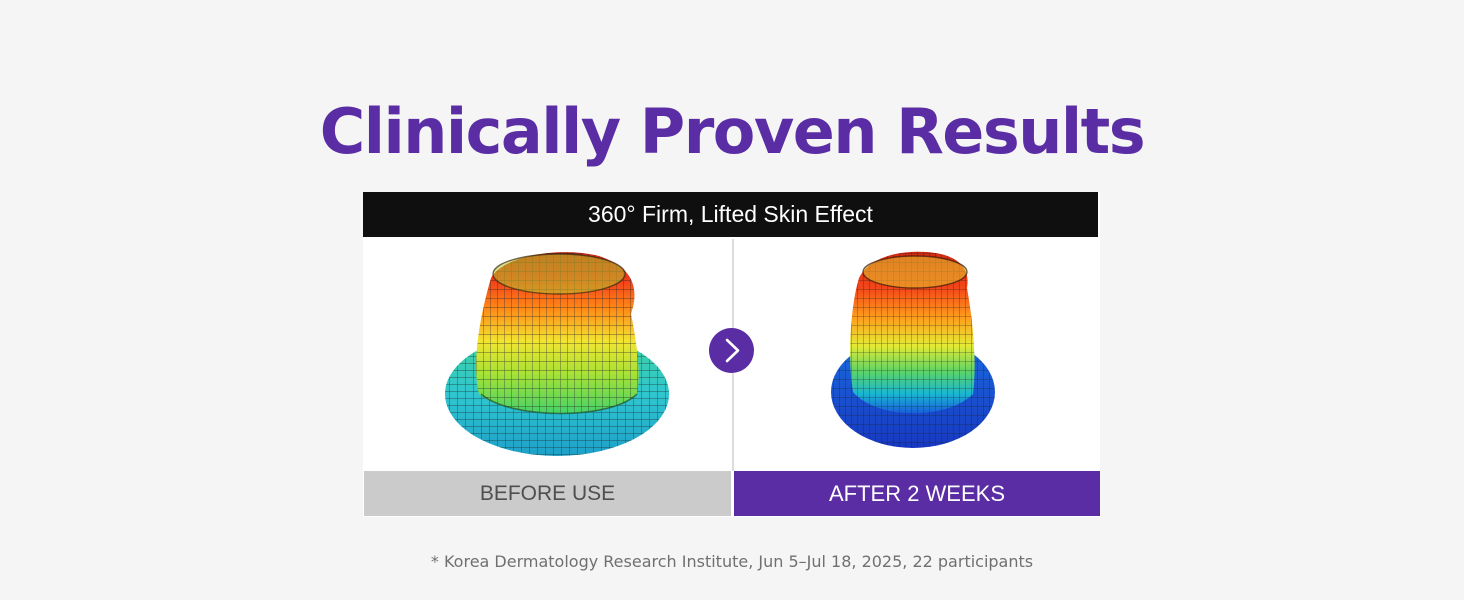 This screenshot has width=1464, height=600. I want to click on next-arrow-button, so click(731, 350).